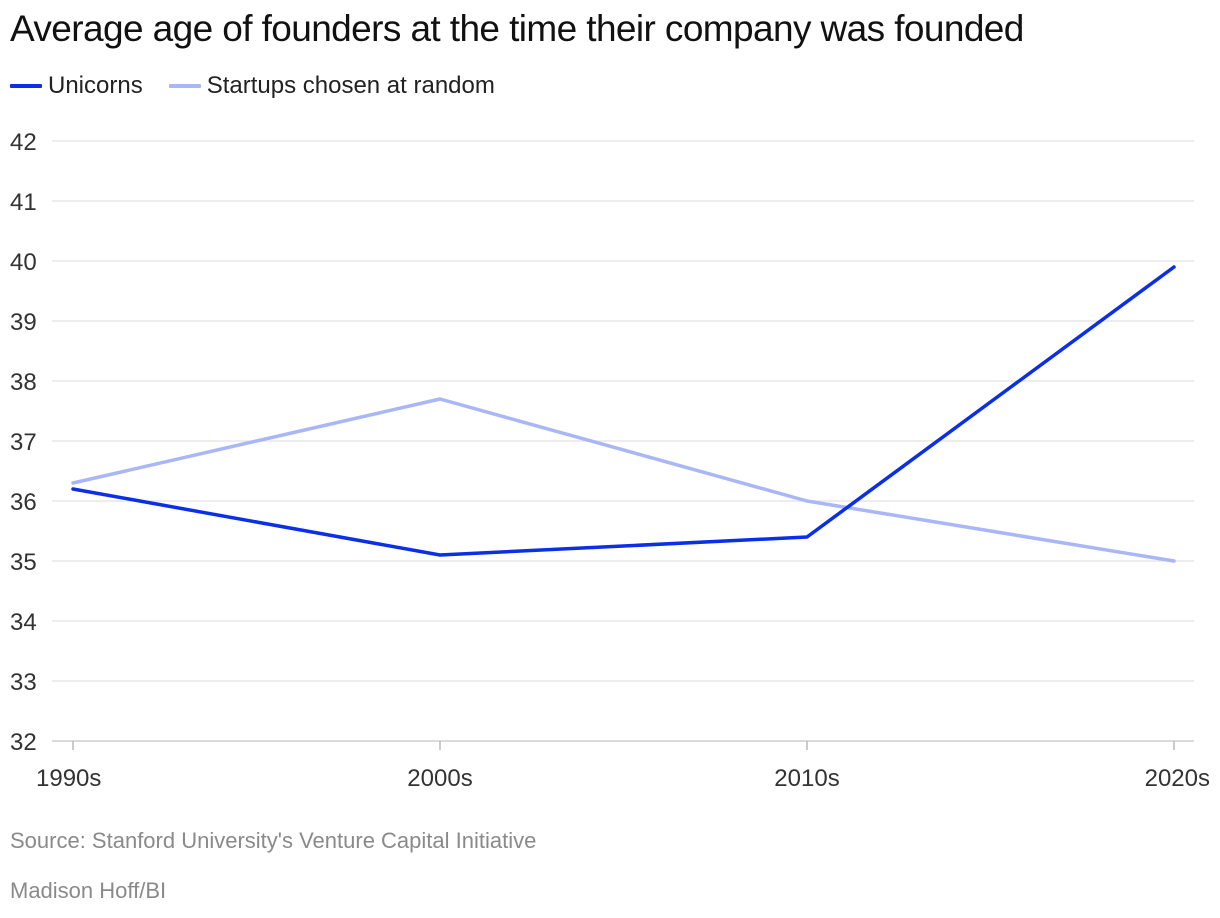 The image size is (1220, 918). Describe the element at coordinates (23, 322) in the screenshot. I see `y-tick-label: 39` at that location.